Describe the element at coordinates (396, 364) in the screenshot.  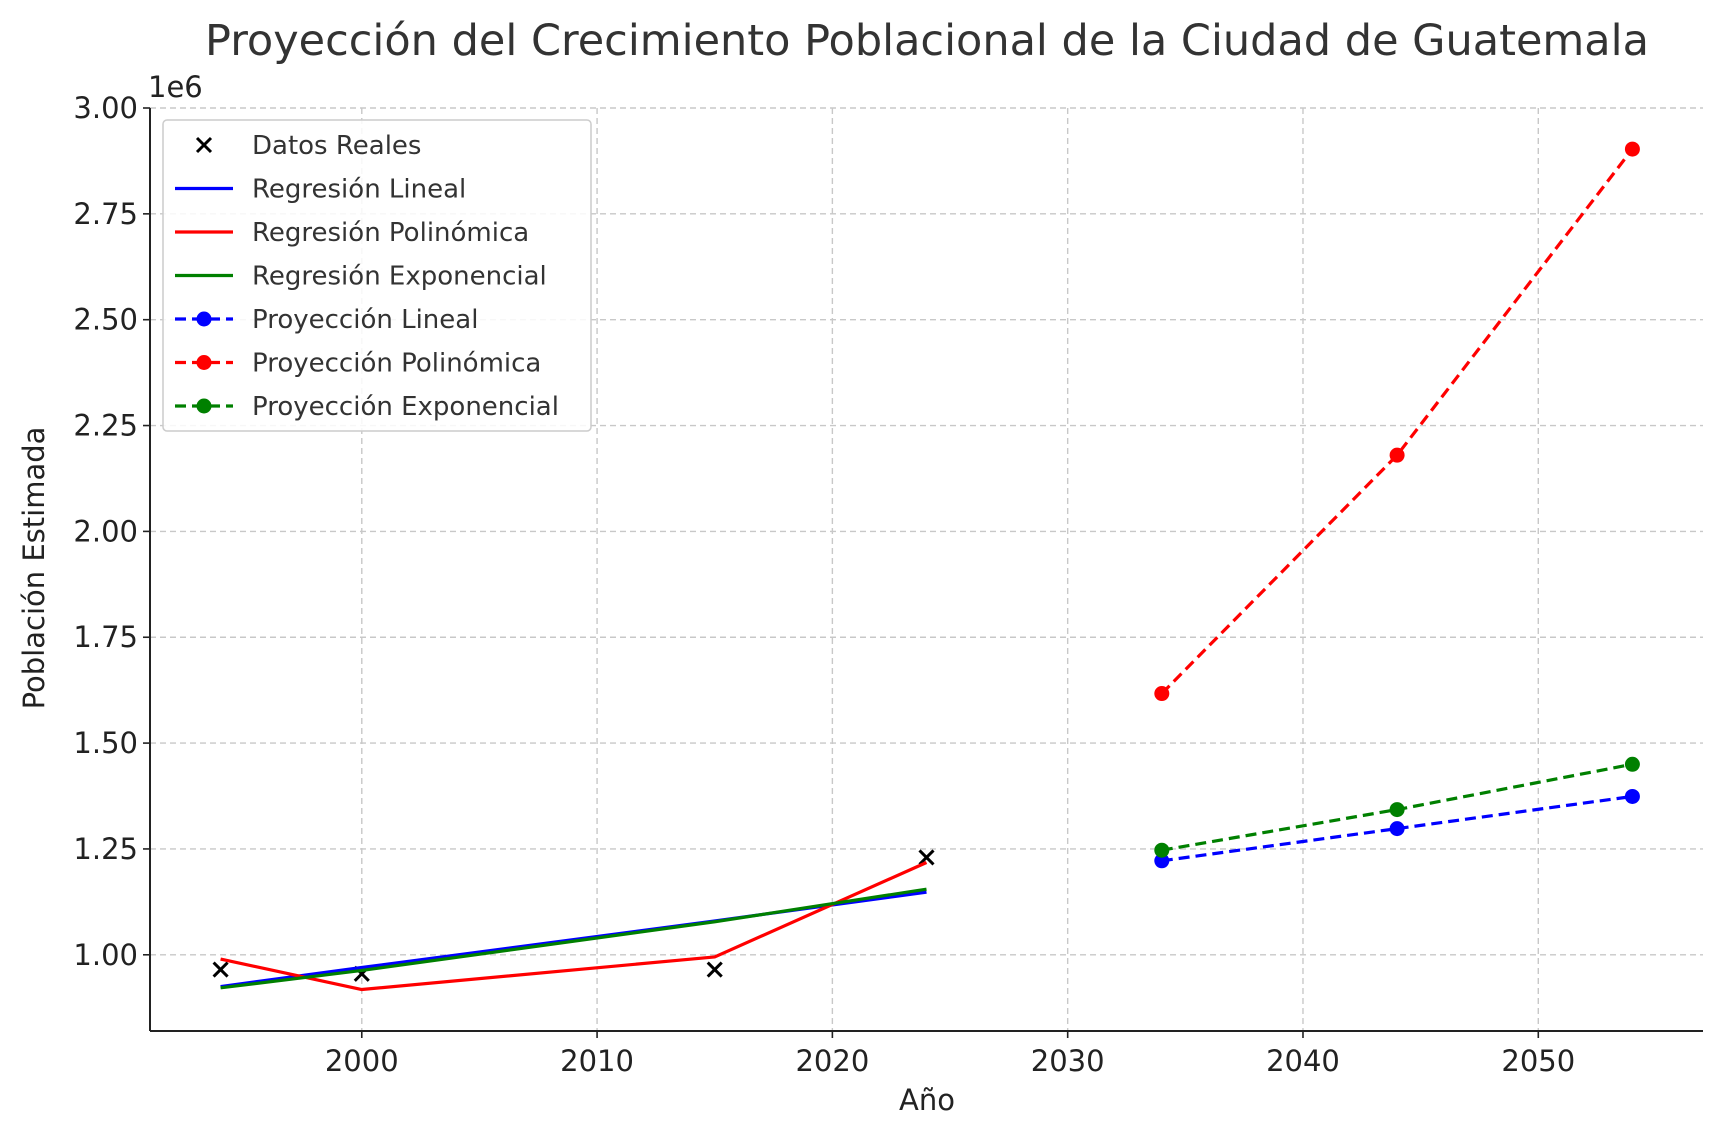
I see `legend-label: Proyección Polinómica` at that location.